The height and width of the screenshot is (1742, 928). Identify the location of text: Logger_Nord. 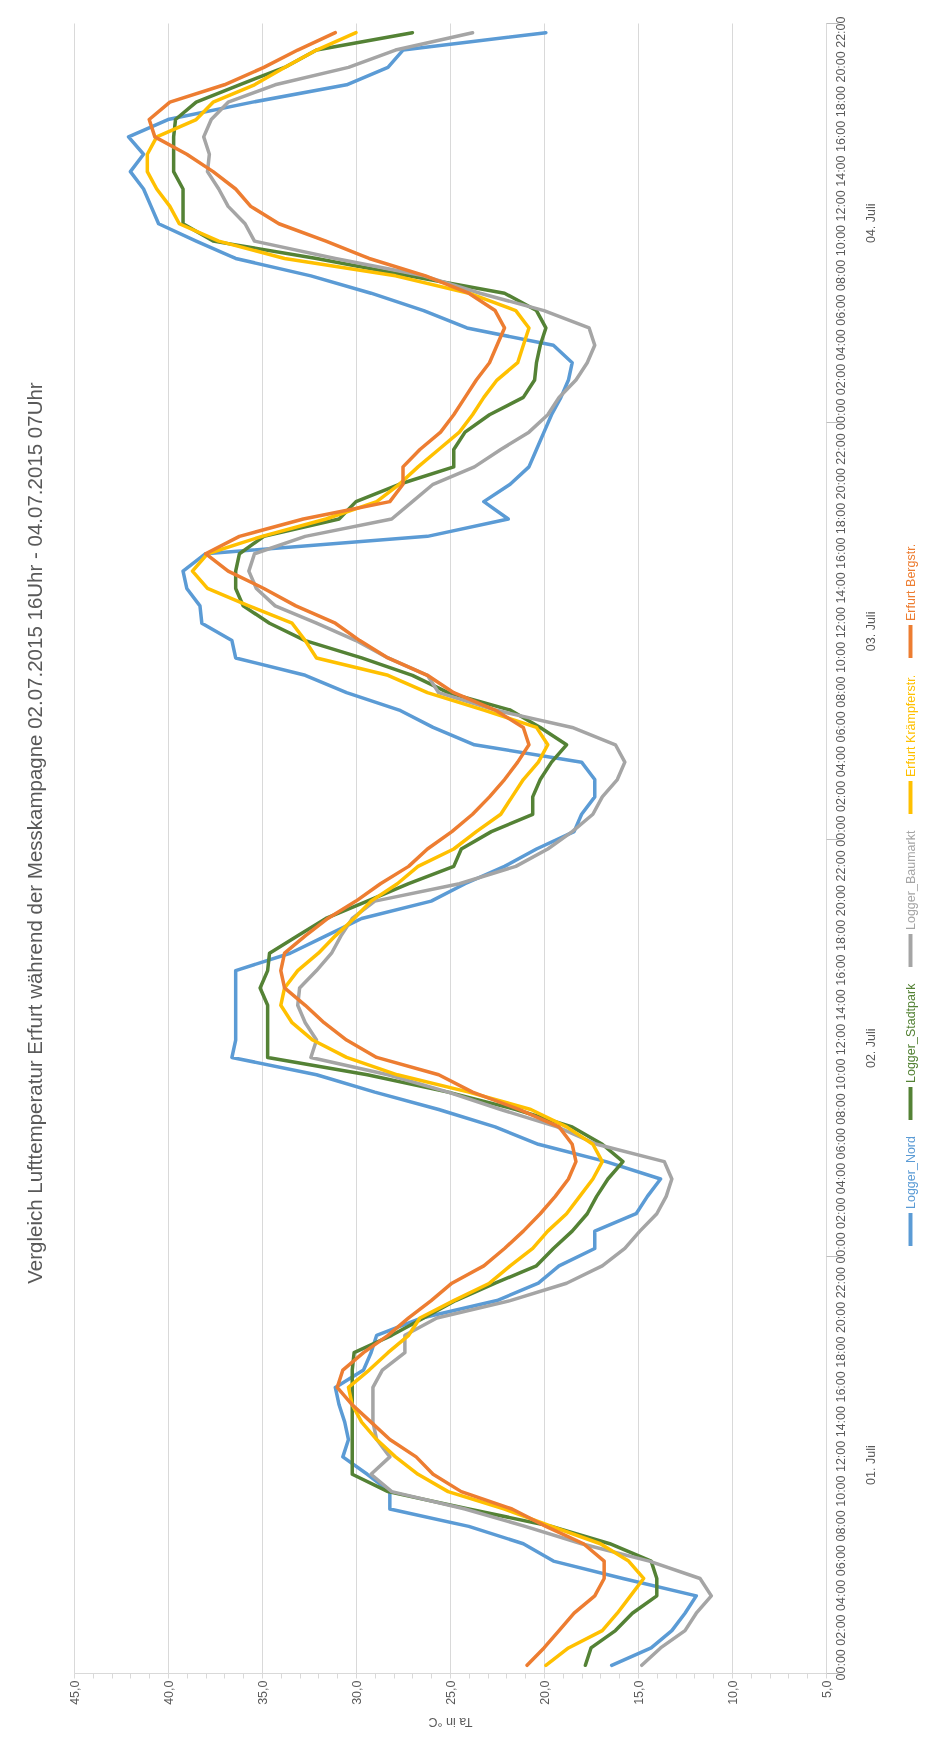
(910, 1172).